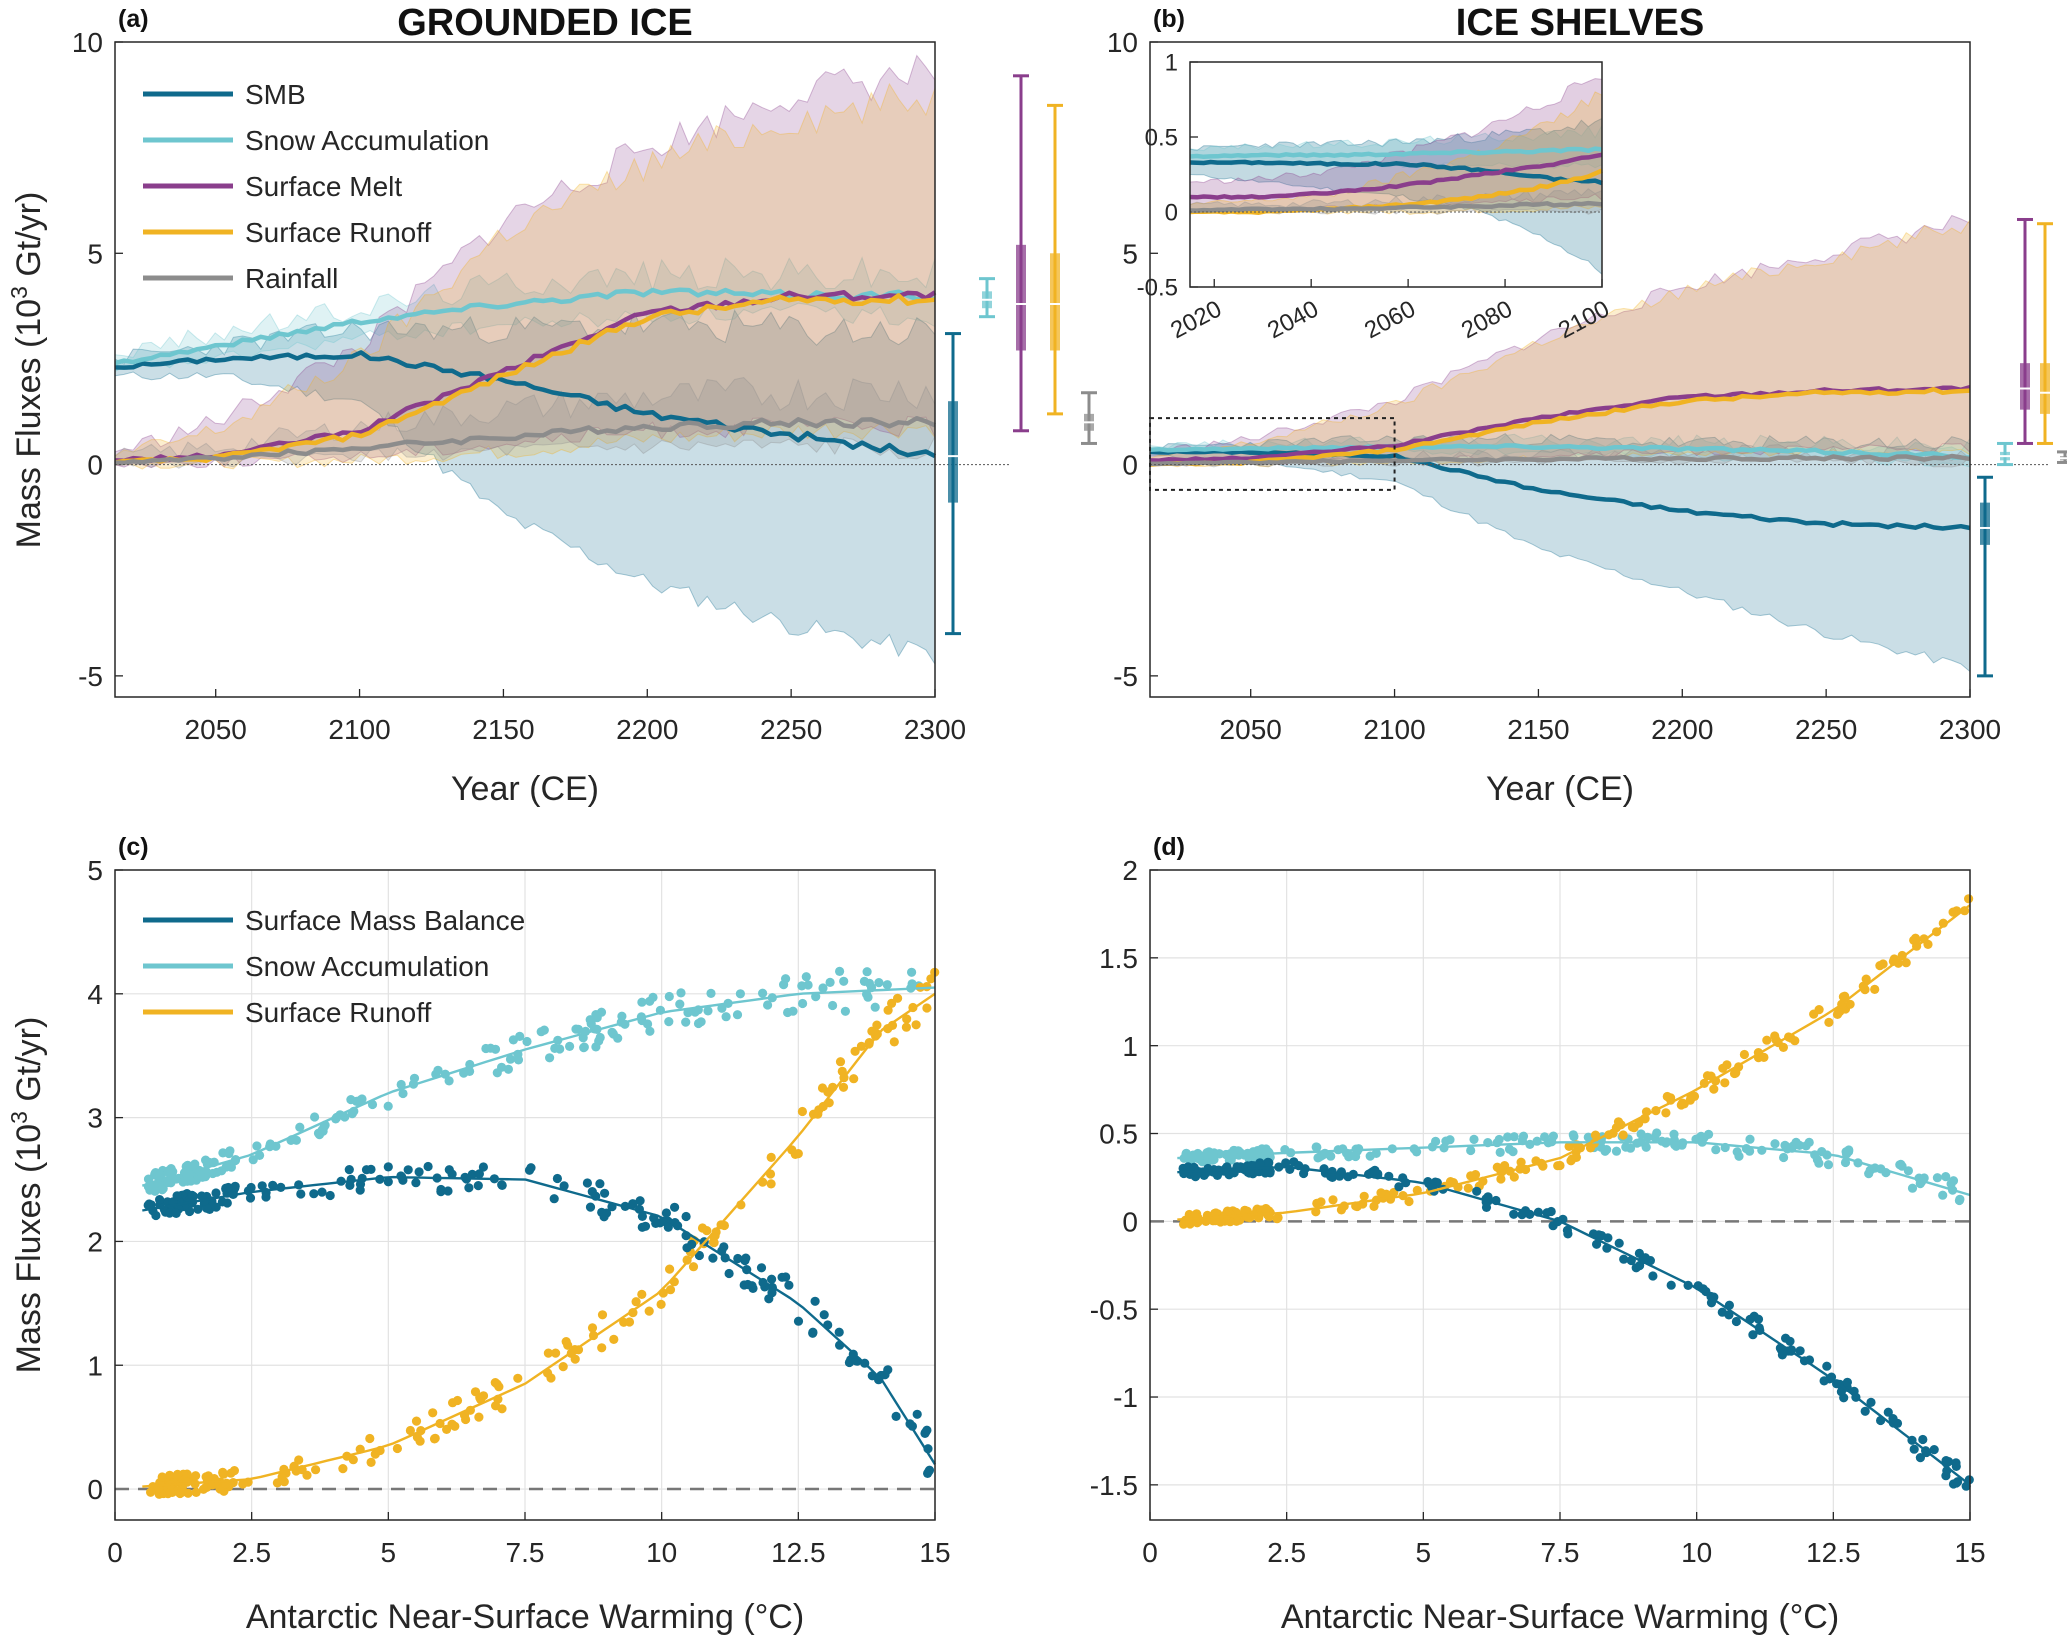  Describe the element at coordinates (525, 789) in the screenshot. I see `panel-a-x-axis-label: Year (CE)` at that location.